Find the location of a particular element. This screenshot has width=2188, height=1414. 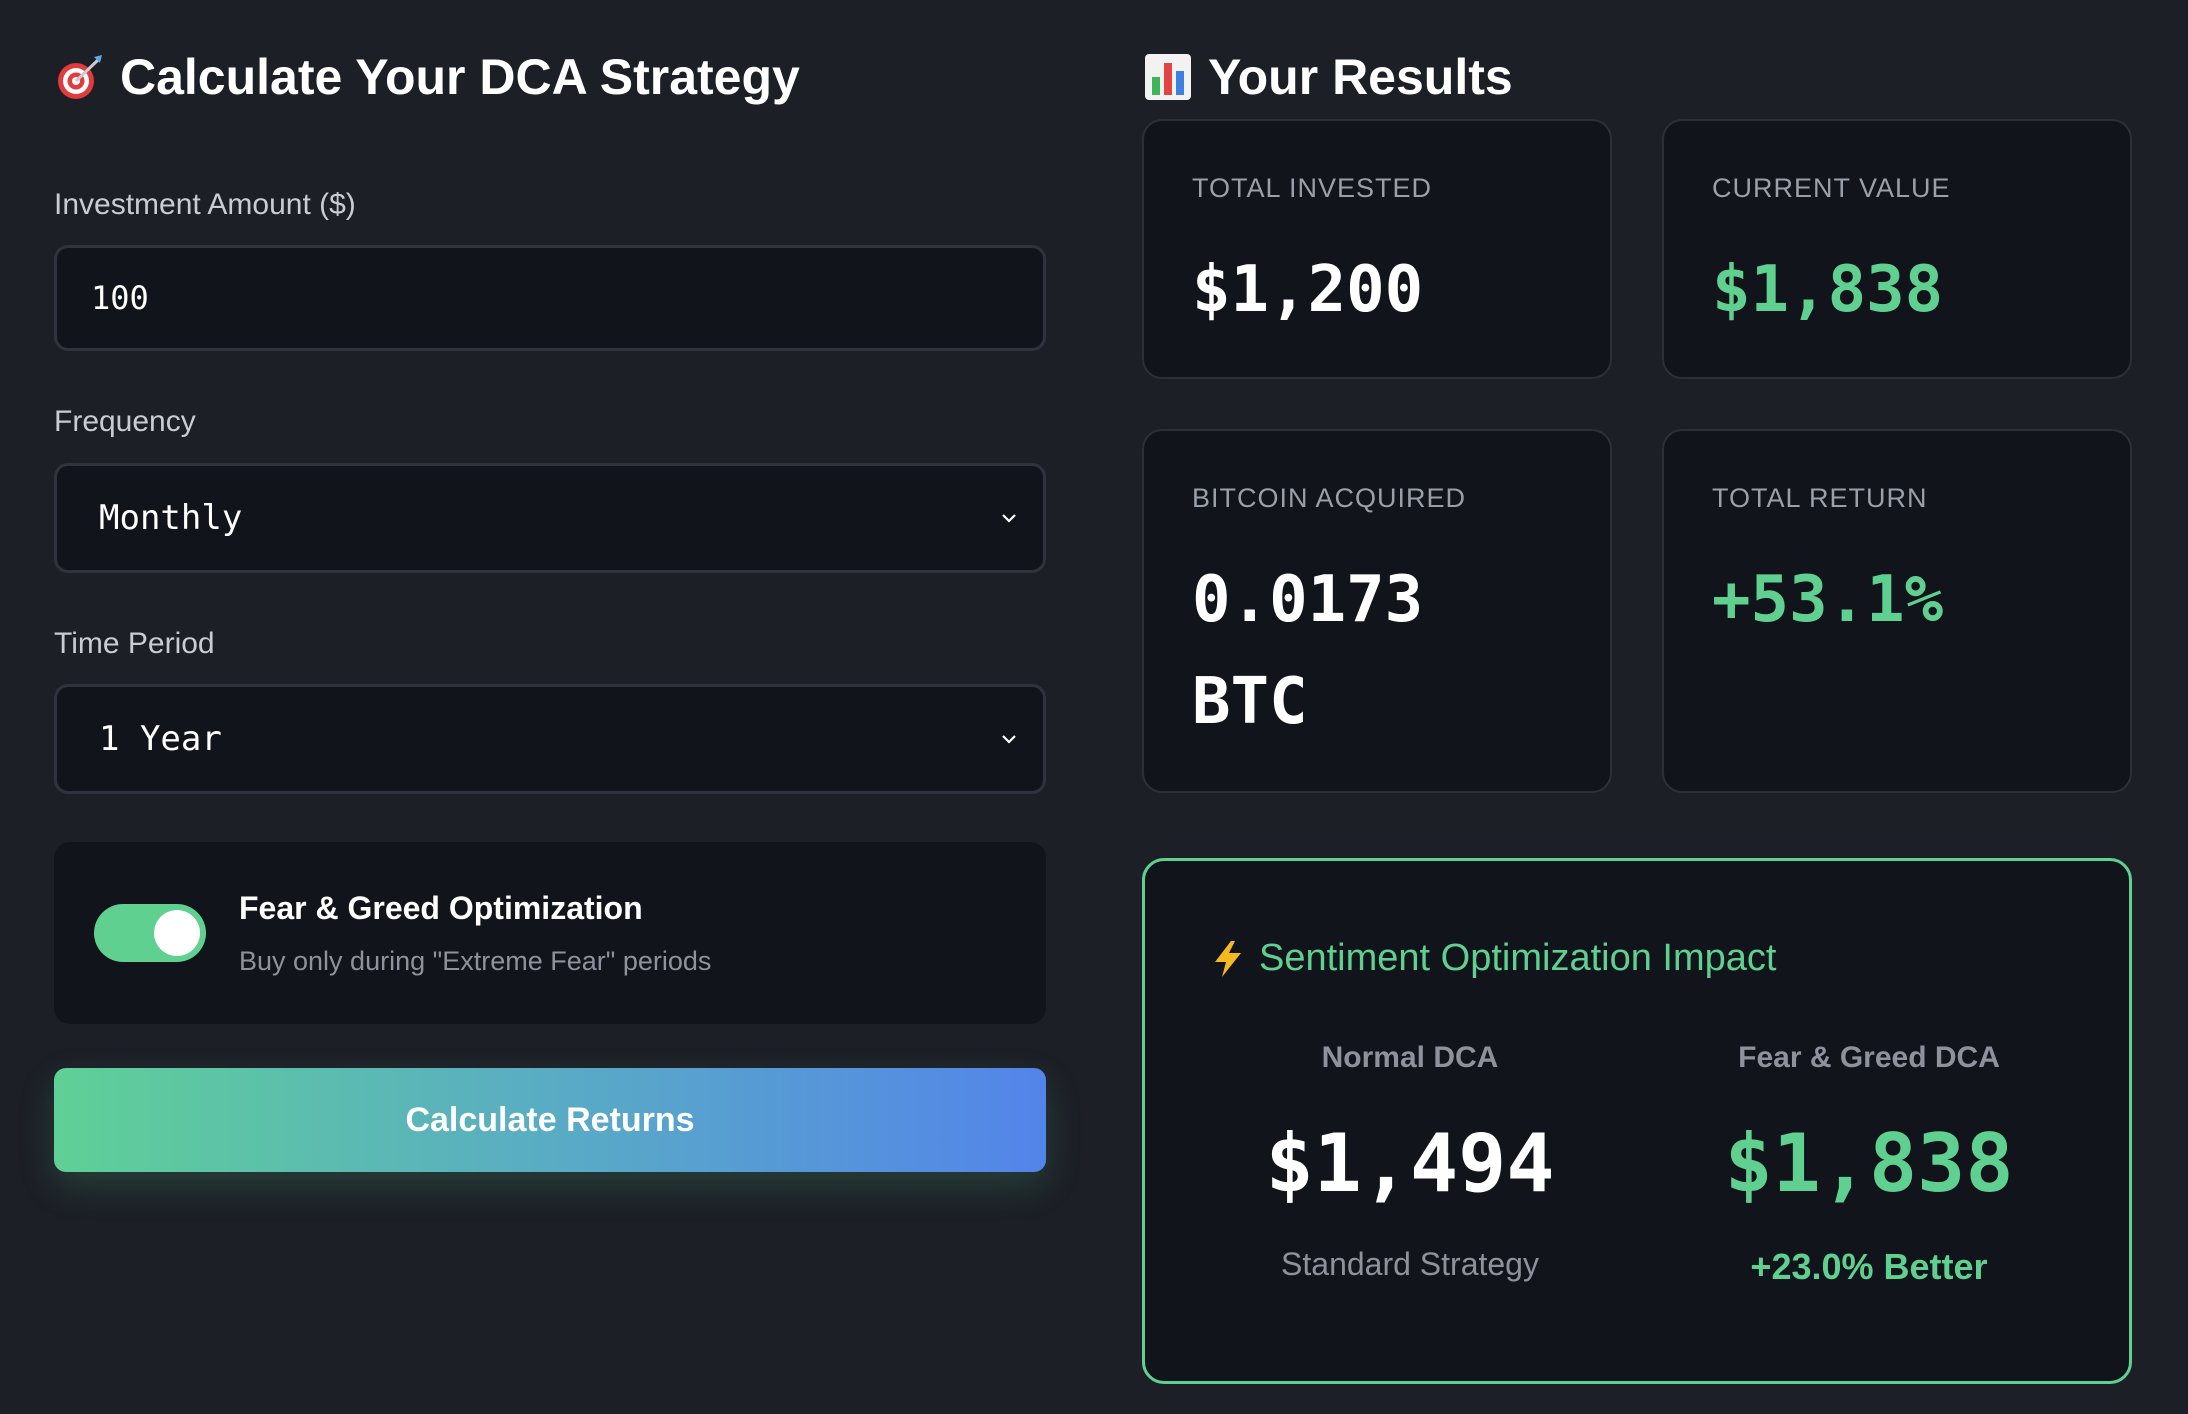

calculator-title: Calculate Your DCA Strategy is located at coordinates (427, 77).